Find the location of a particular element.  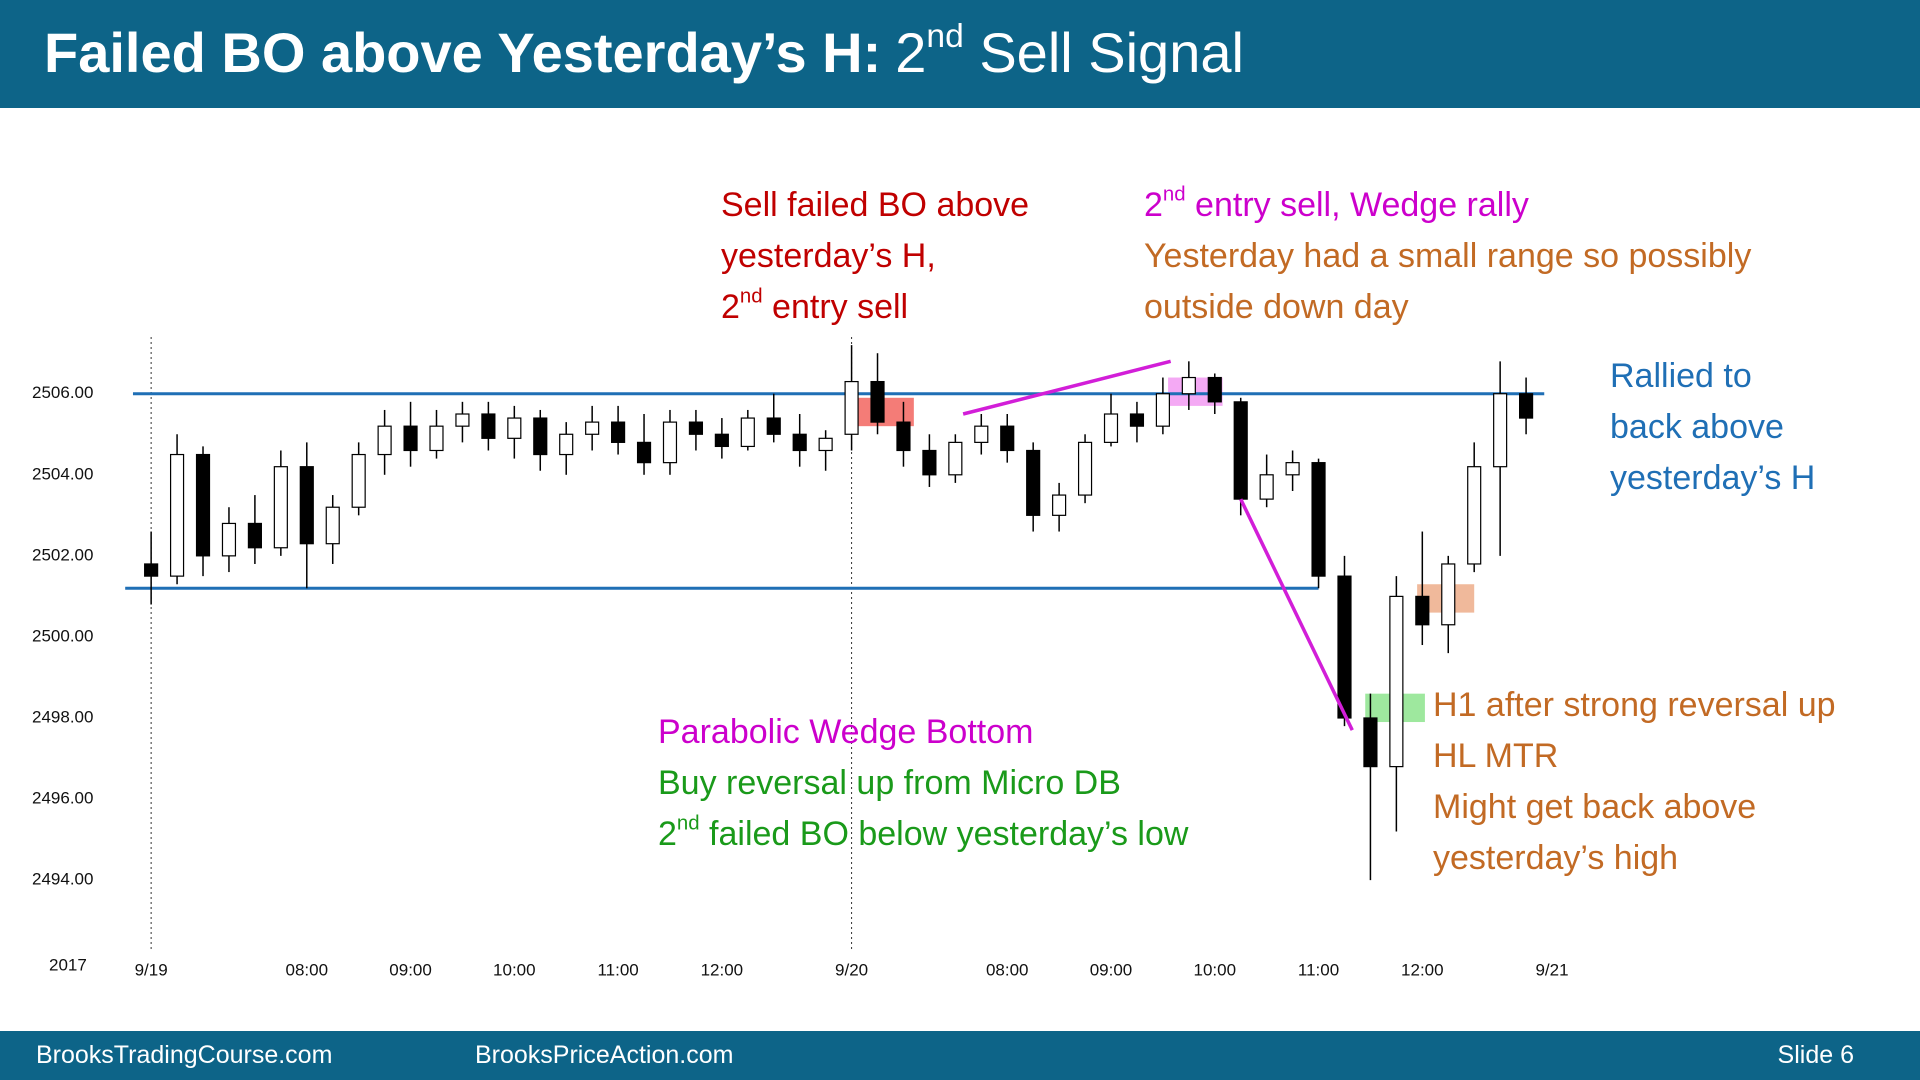

annotation-line: Yesterday had a small range so possibly is located at coordinates (1447, 256).